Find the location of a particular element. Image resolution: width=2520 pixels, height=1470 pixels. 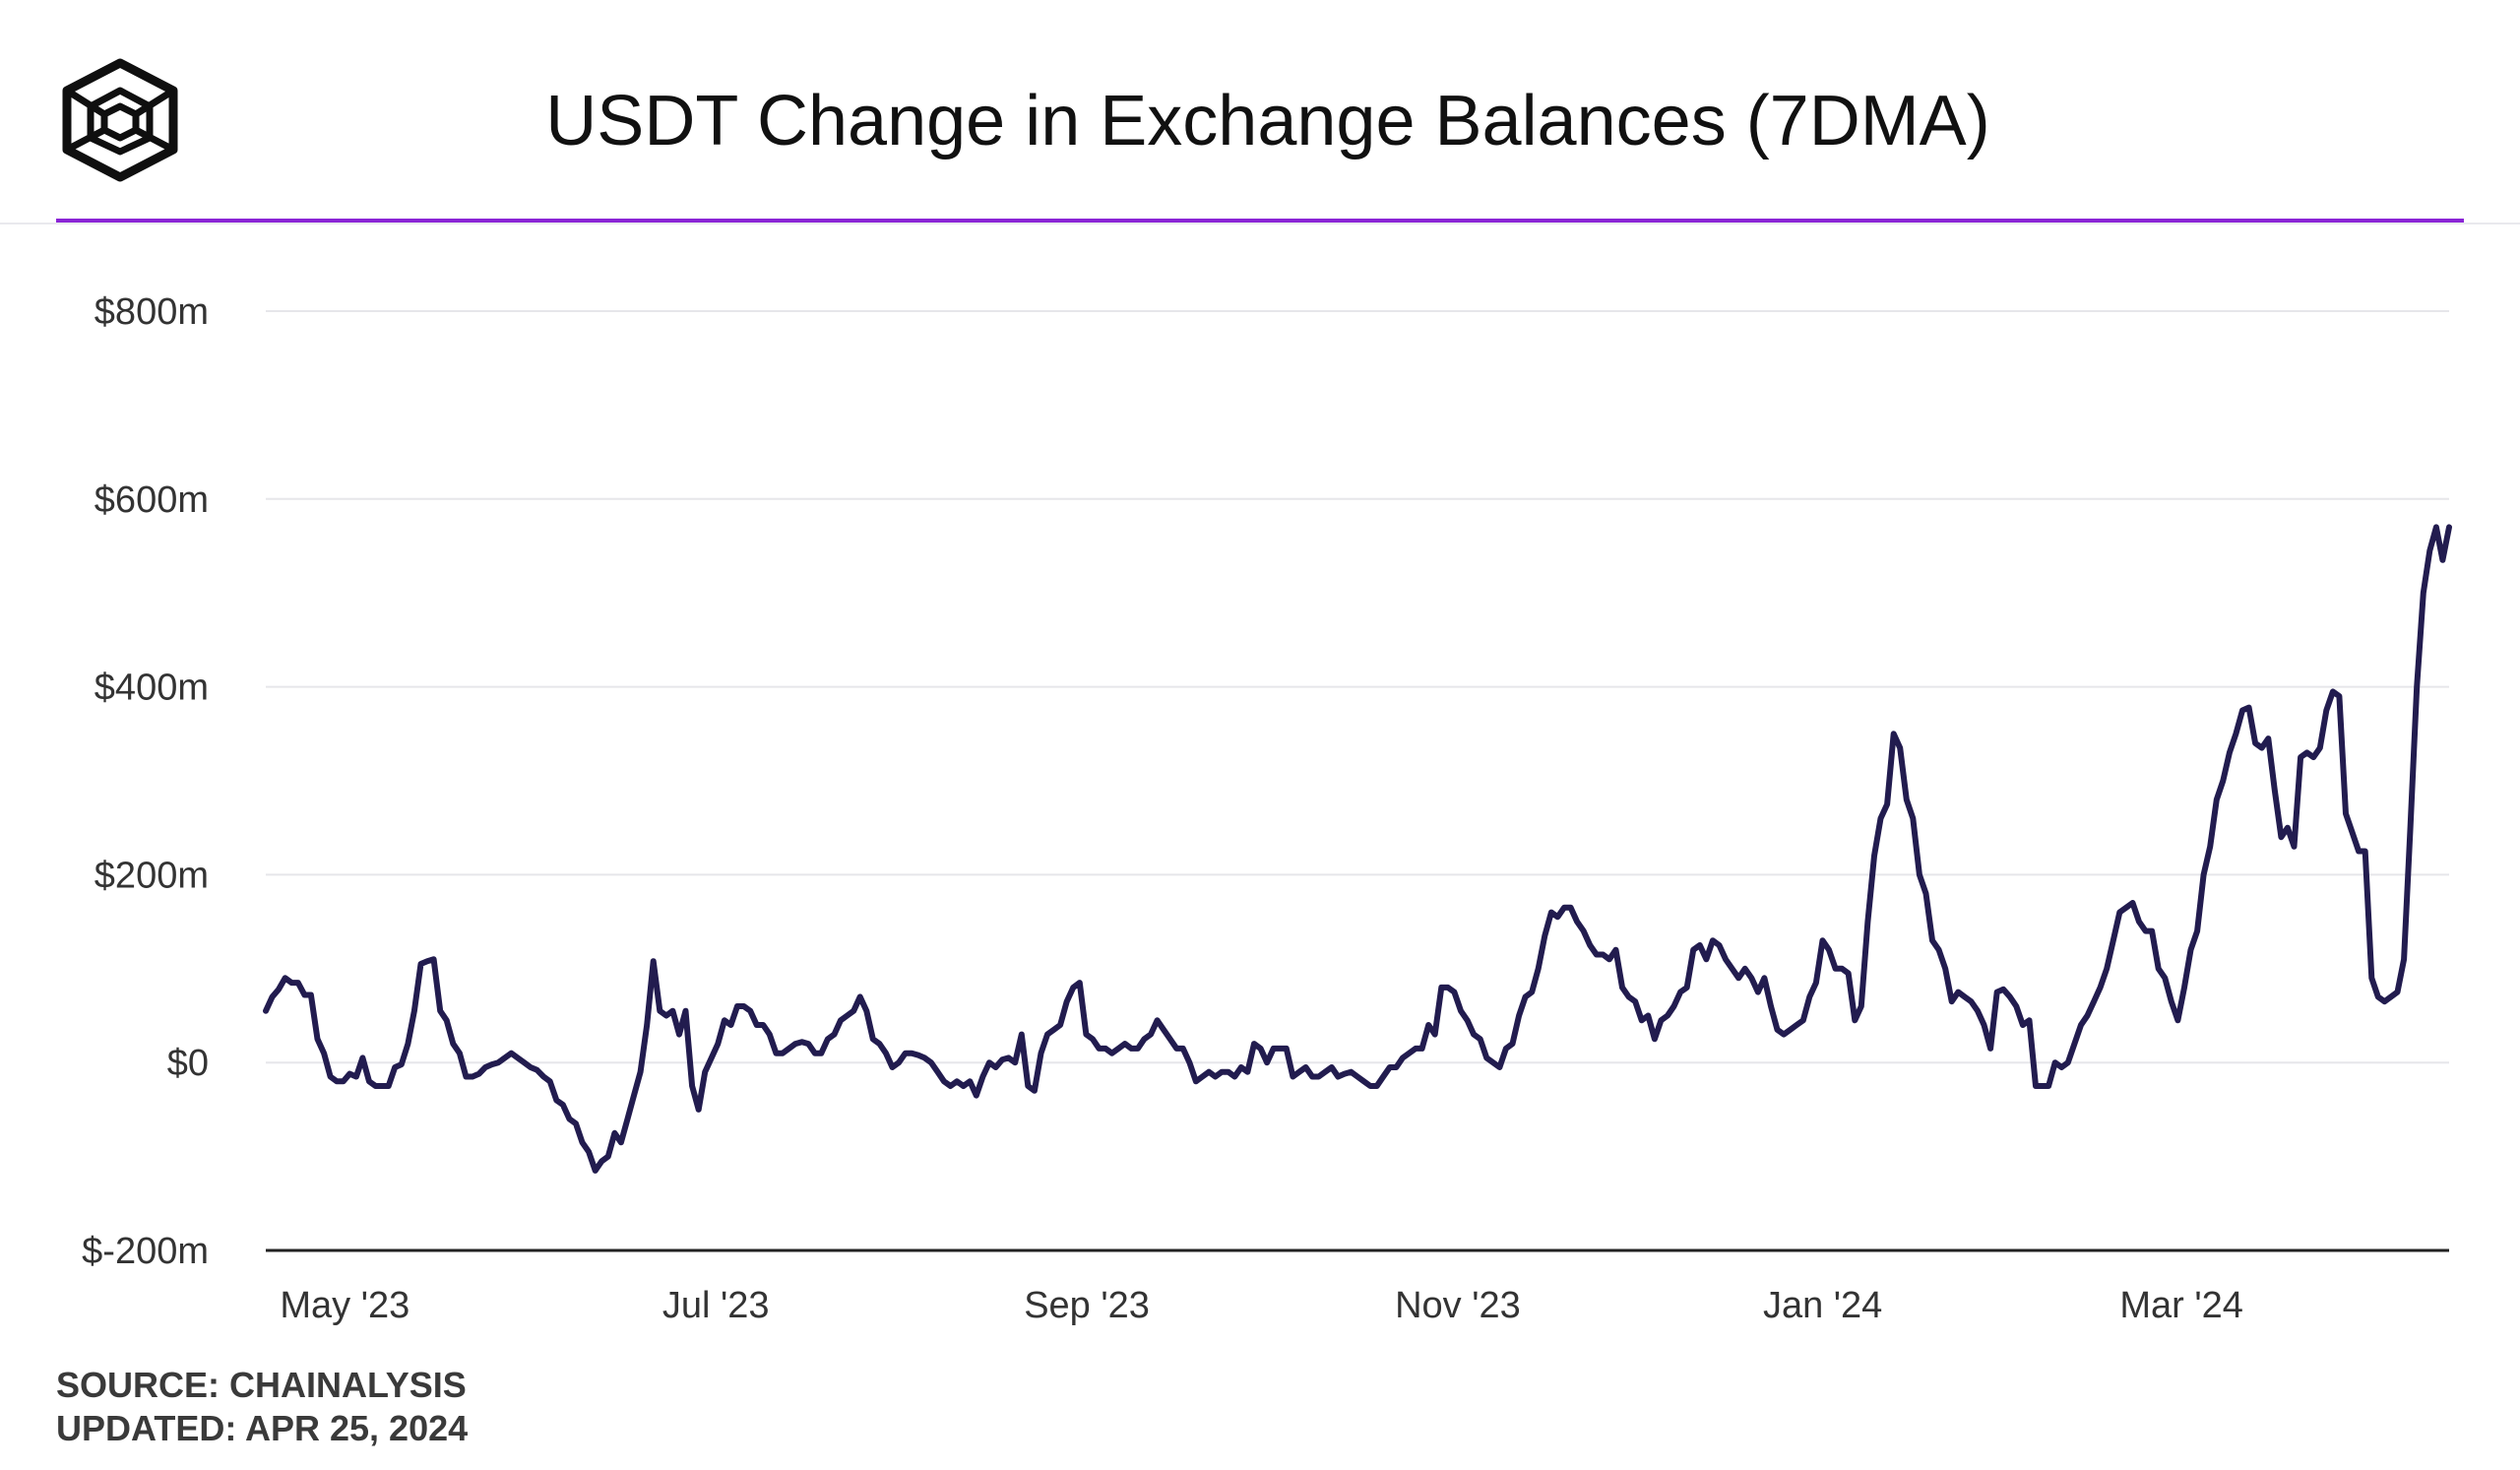

y-tick-label: $200m is located at coordinates (151, 875).